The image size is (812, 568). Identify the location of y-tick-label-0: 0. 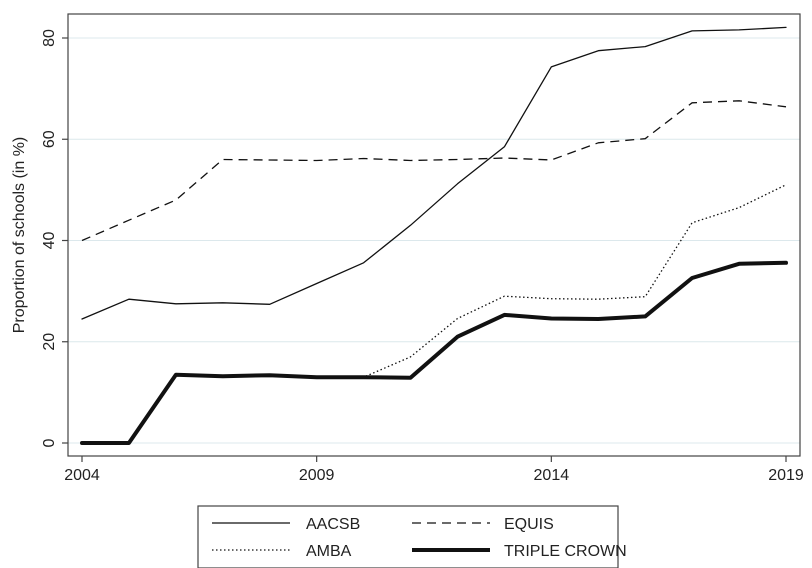
(49, 442).